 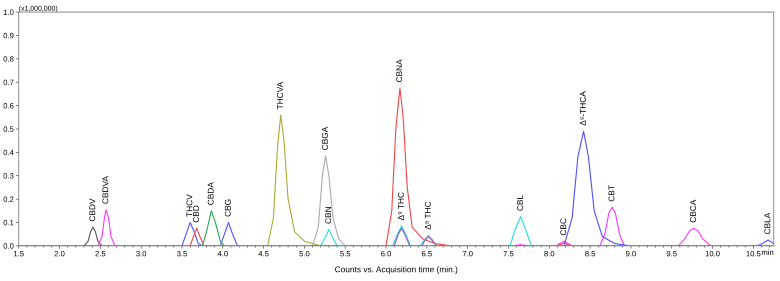 I want to click on annotation: CBDVA, so click(x=105, y=190).